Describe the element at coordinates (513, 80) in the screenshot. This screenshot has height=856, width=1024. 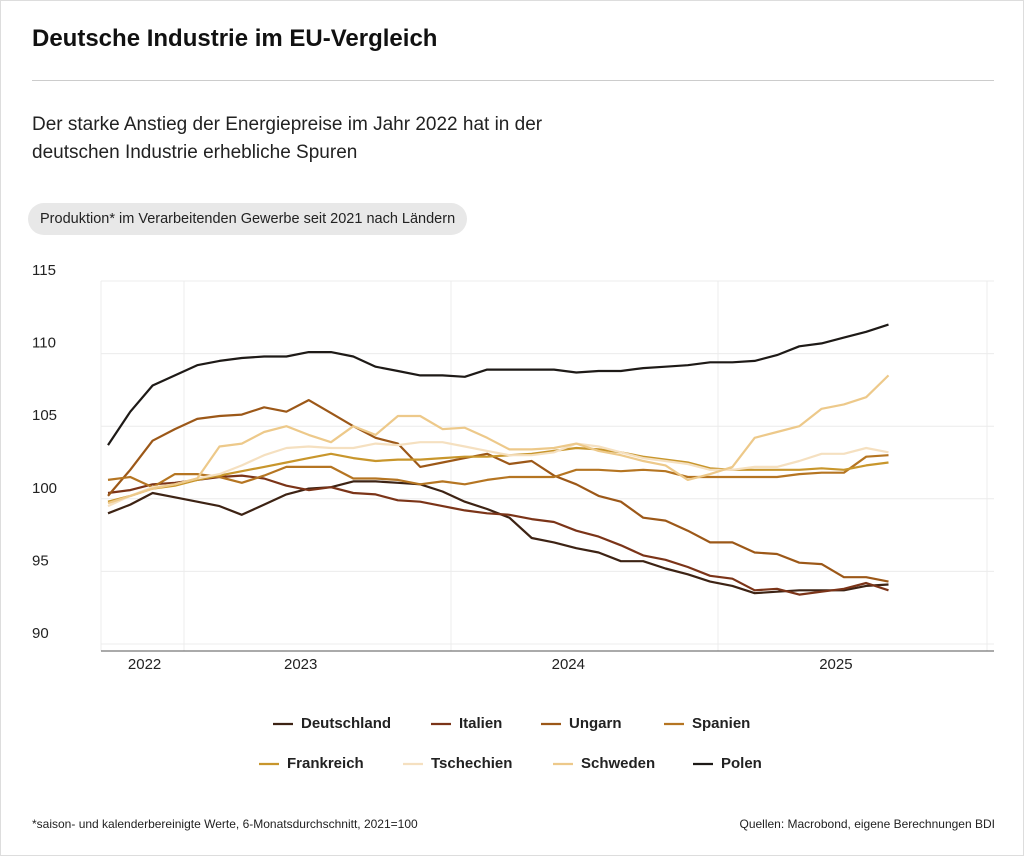
I see `divider` at that location.